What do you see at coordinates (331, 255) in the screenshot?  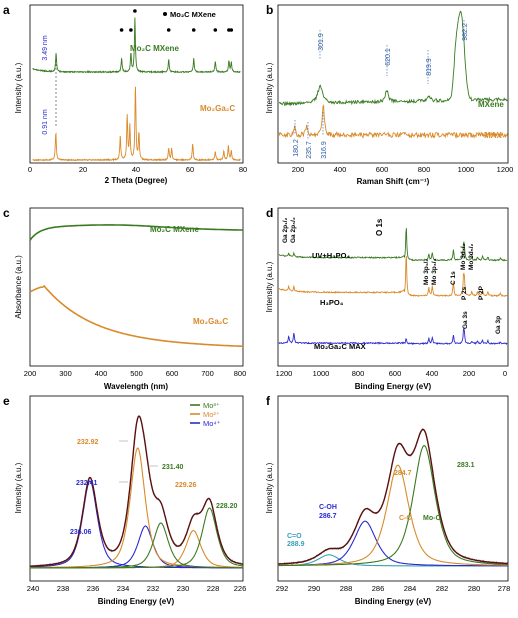 I see `series-label: UV+H₃PO₄` at bounding box center [331, 255].